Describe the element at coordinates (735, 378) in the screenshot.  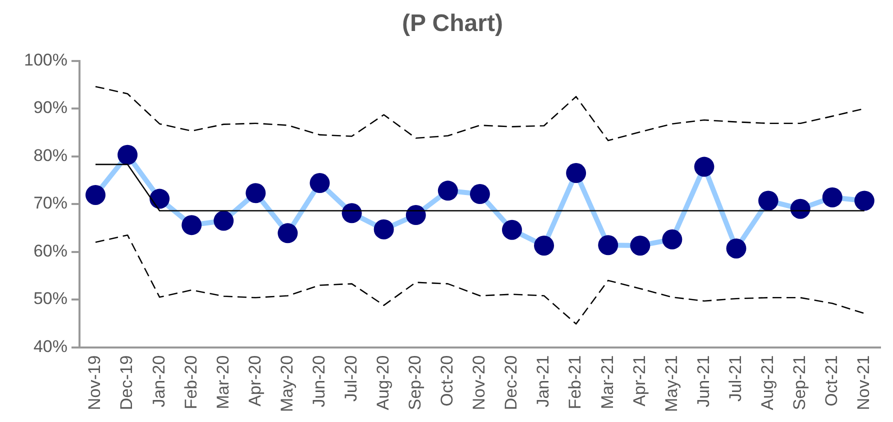
I see `x-tick-label: Jul-21` at that location.